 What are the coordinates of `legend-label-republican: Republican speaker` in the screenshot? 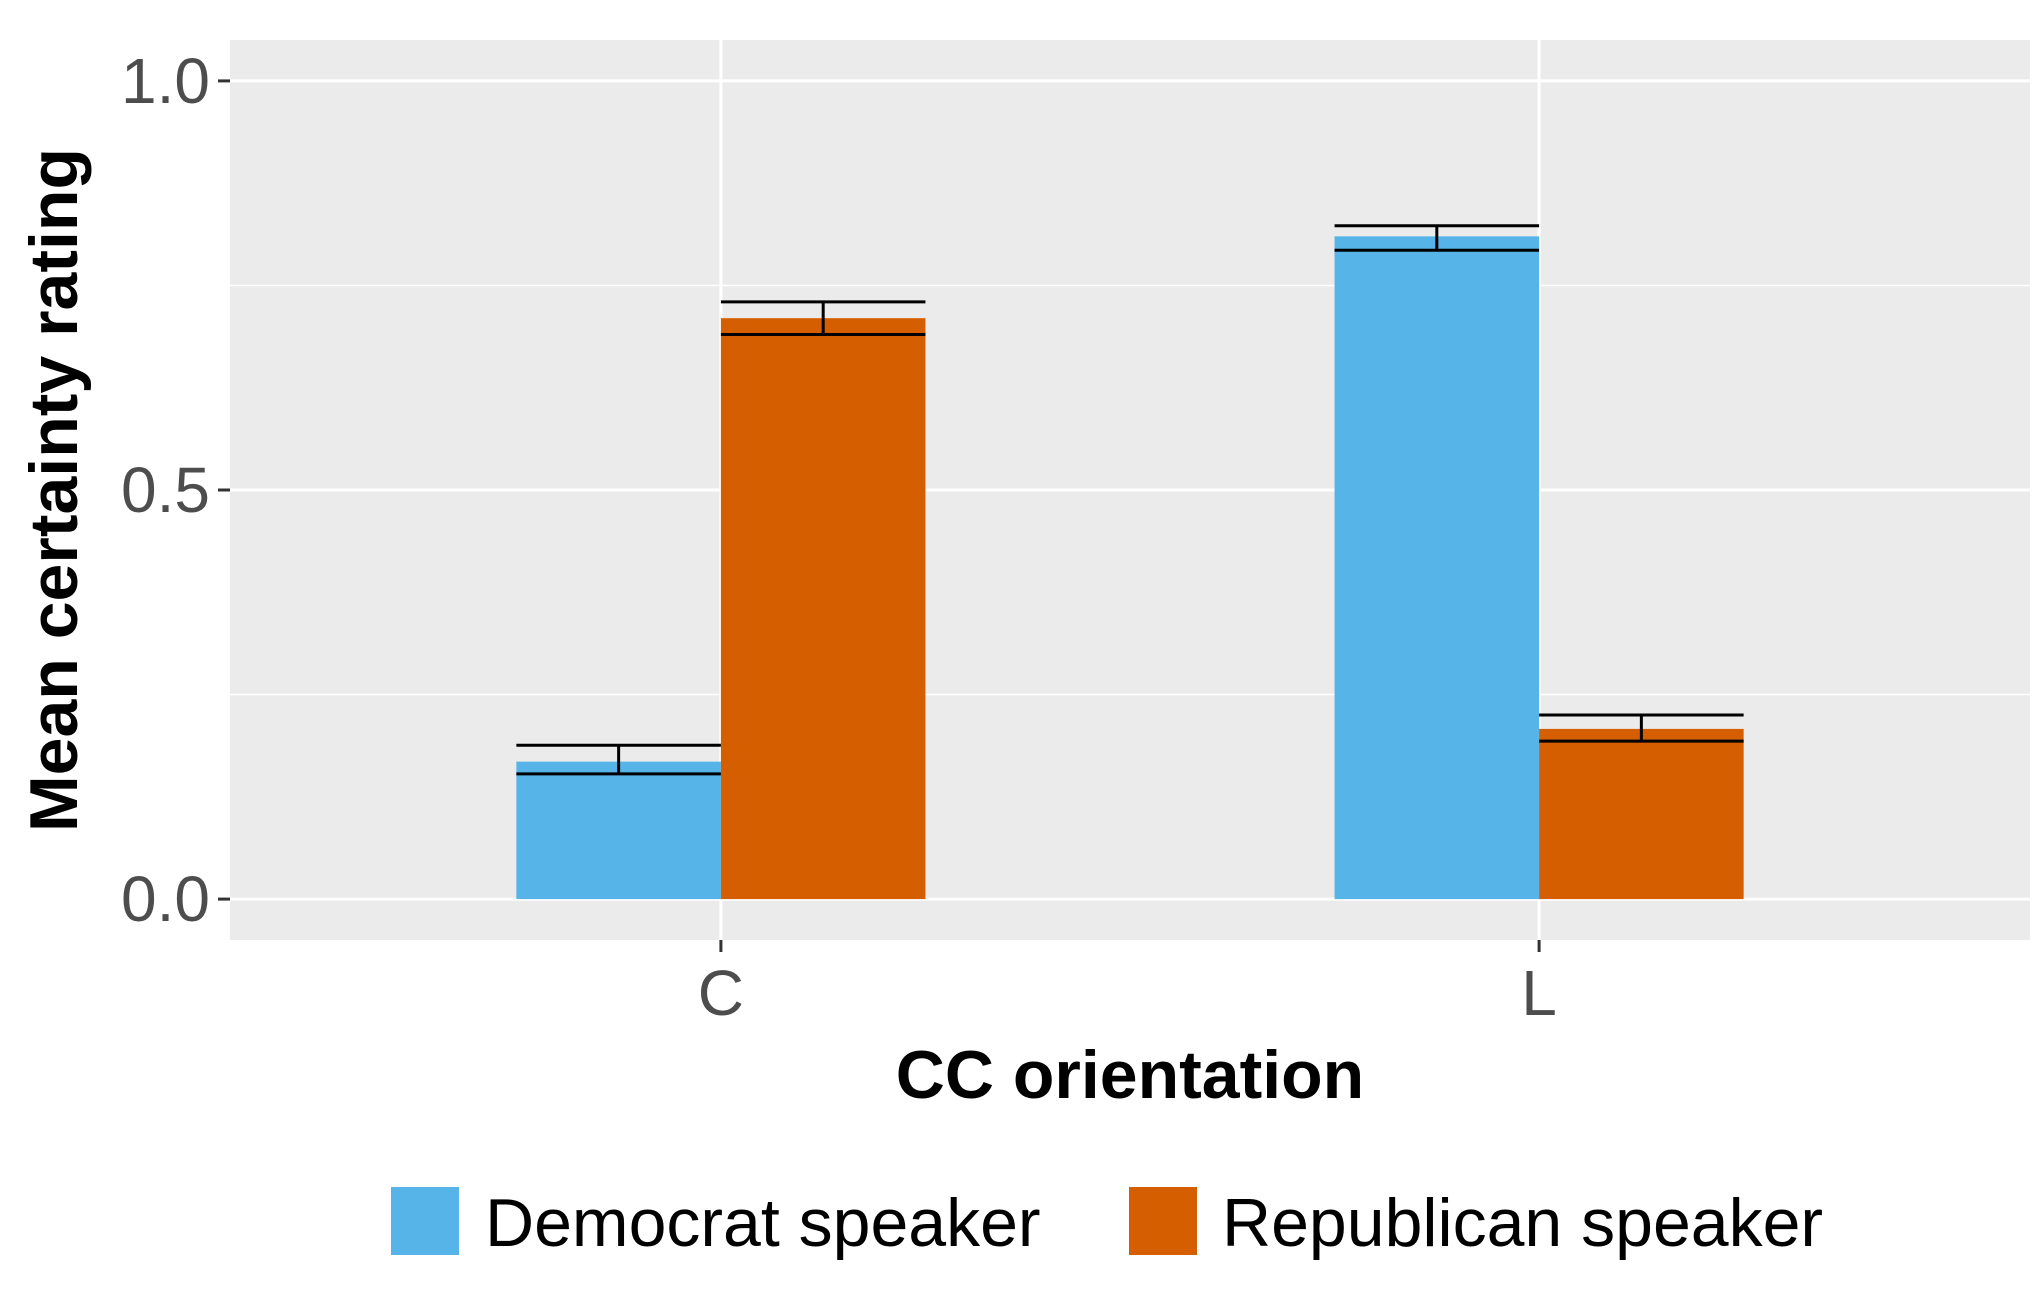 It's located at (1522, 1223).